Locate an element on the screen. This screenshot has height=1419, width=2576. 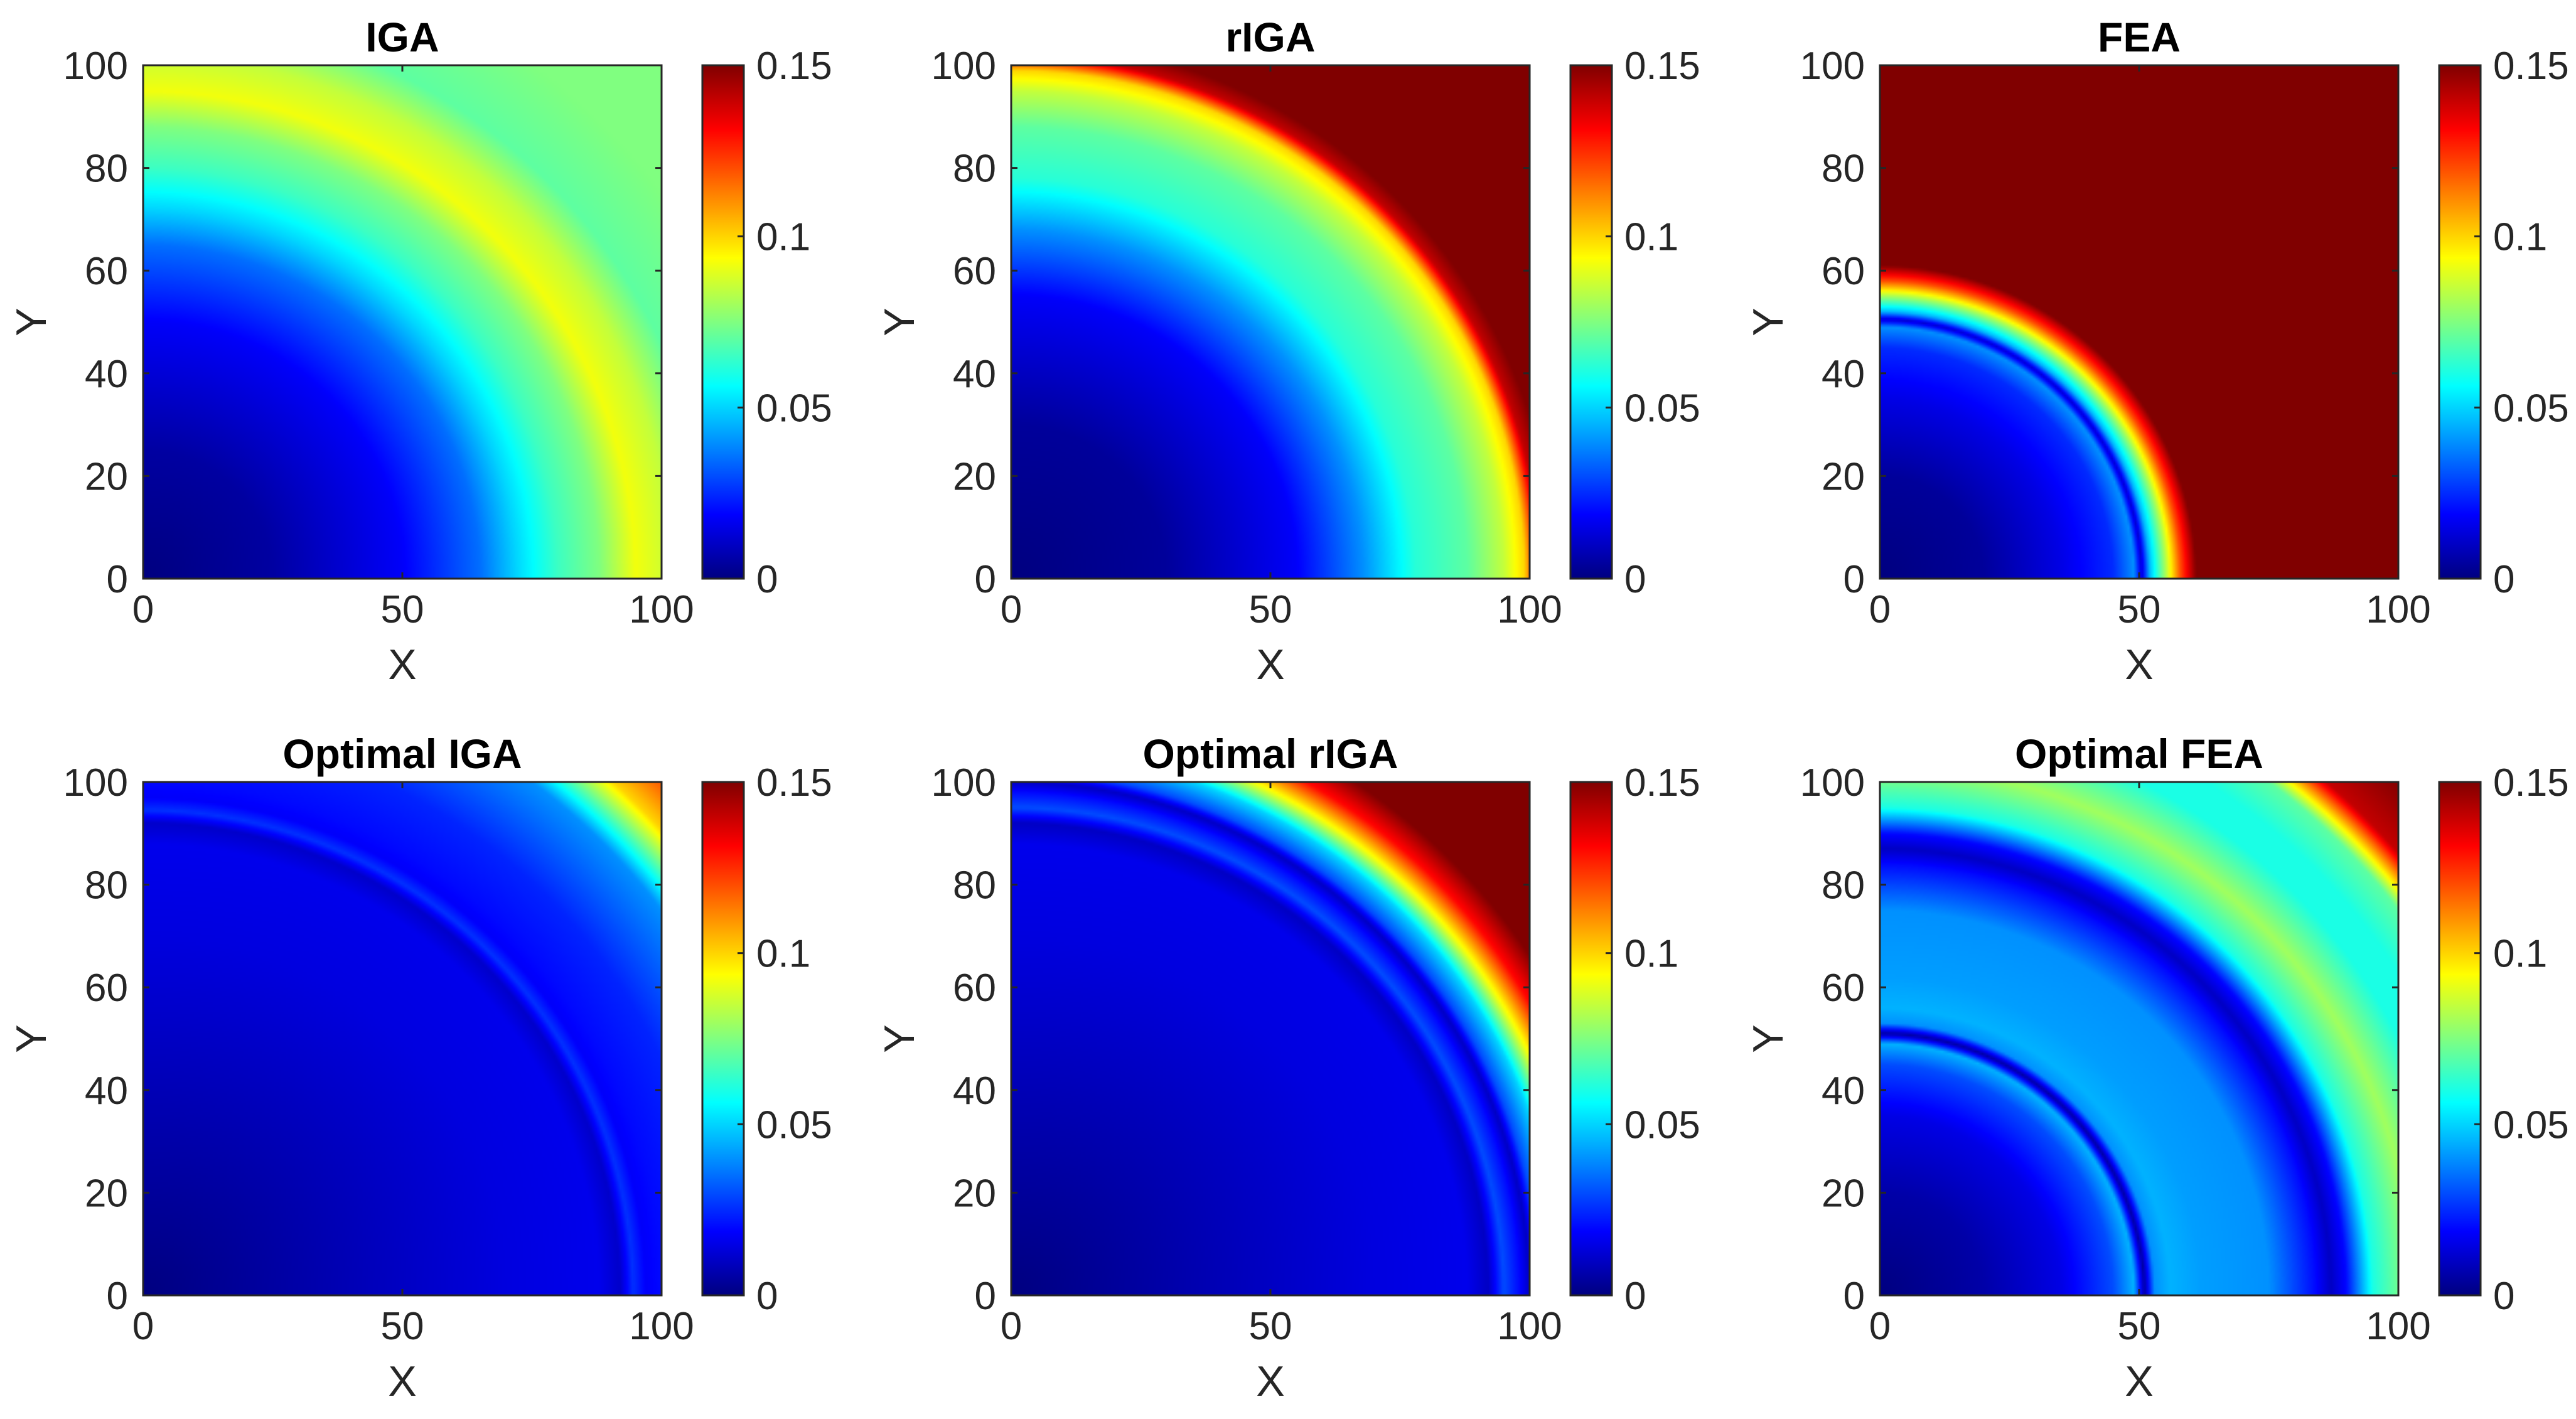
subplot-title: Optimal rIGA is located at coordinates (1270, 754).